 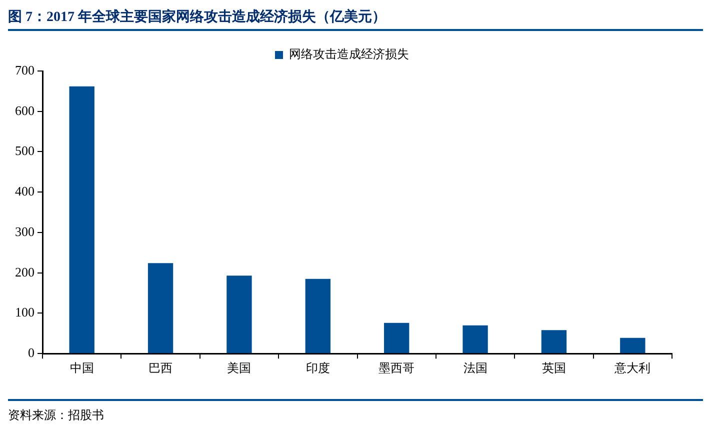 What do you see at coordinates (24, 231) in the screenshot?
I see `y-tick-label: 300` at bounding box center [24, 231].